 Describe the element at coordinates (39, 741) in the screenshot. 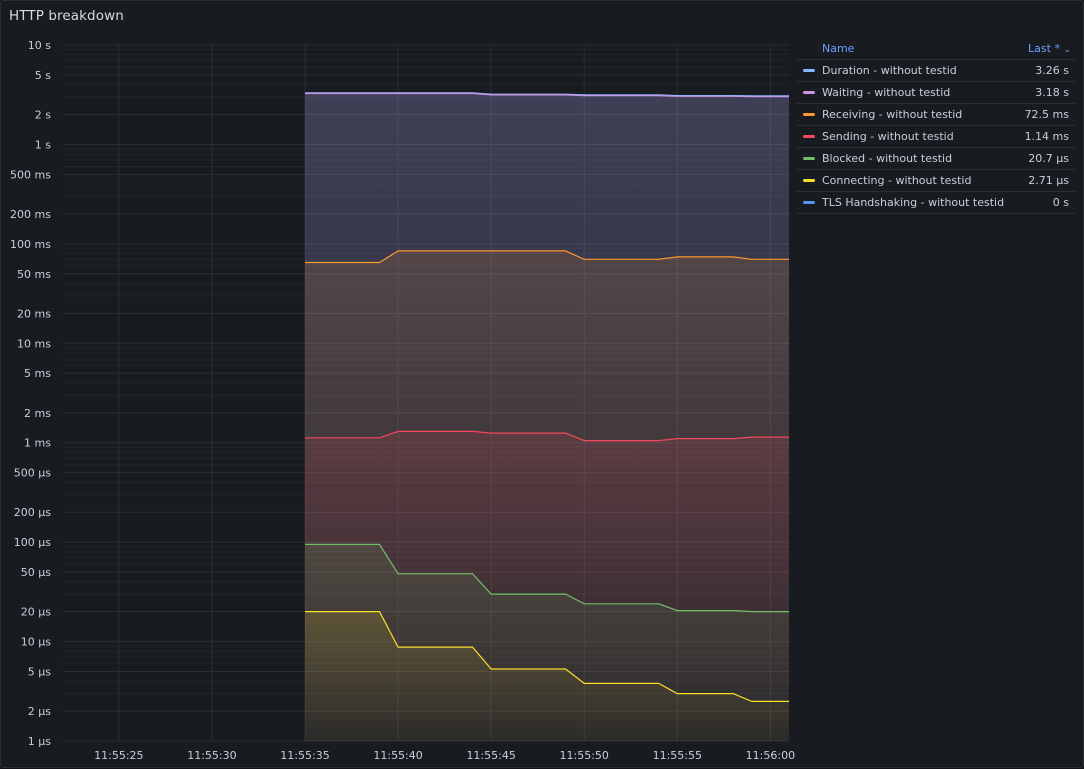

I see `y-tick-label: 1 µs` at that location.